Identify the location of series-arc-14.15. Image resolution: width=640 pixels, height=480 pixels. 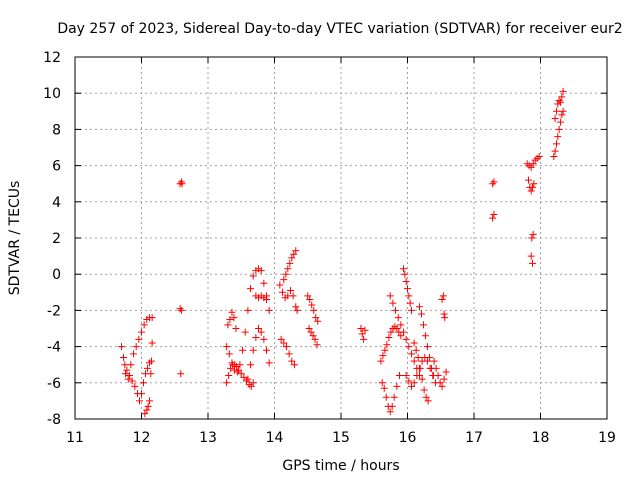
(290, 265).